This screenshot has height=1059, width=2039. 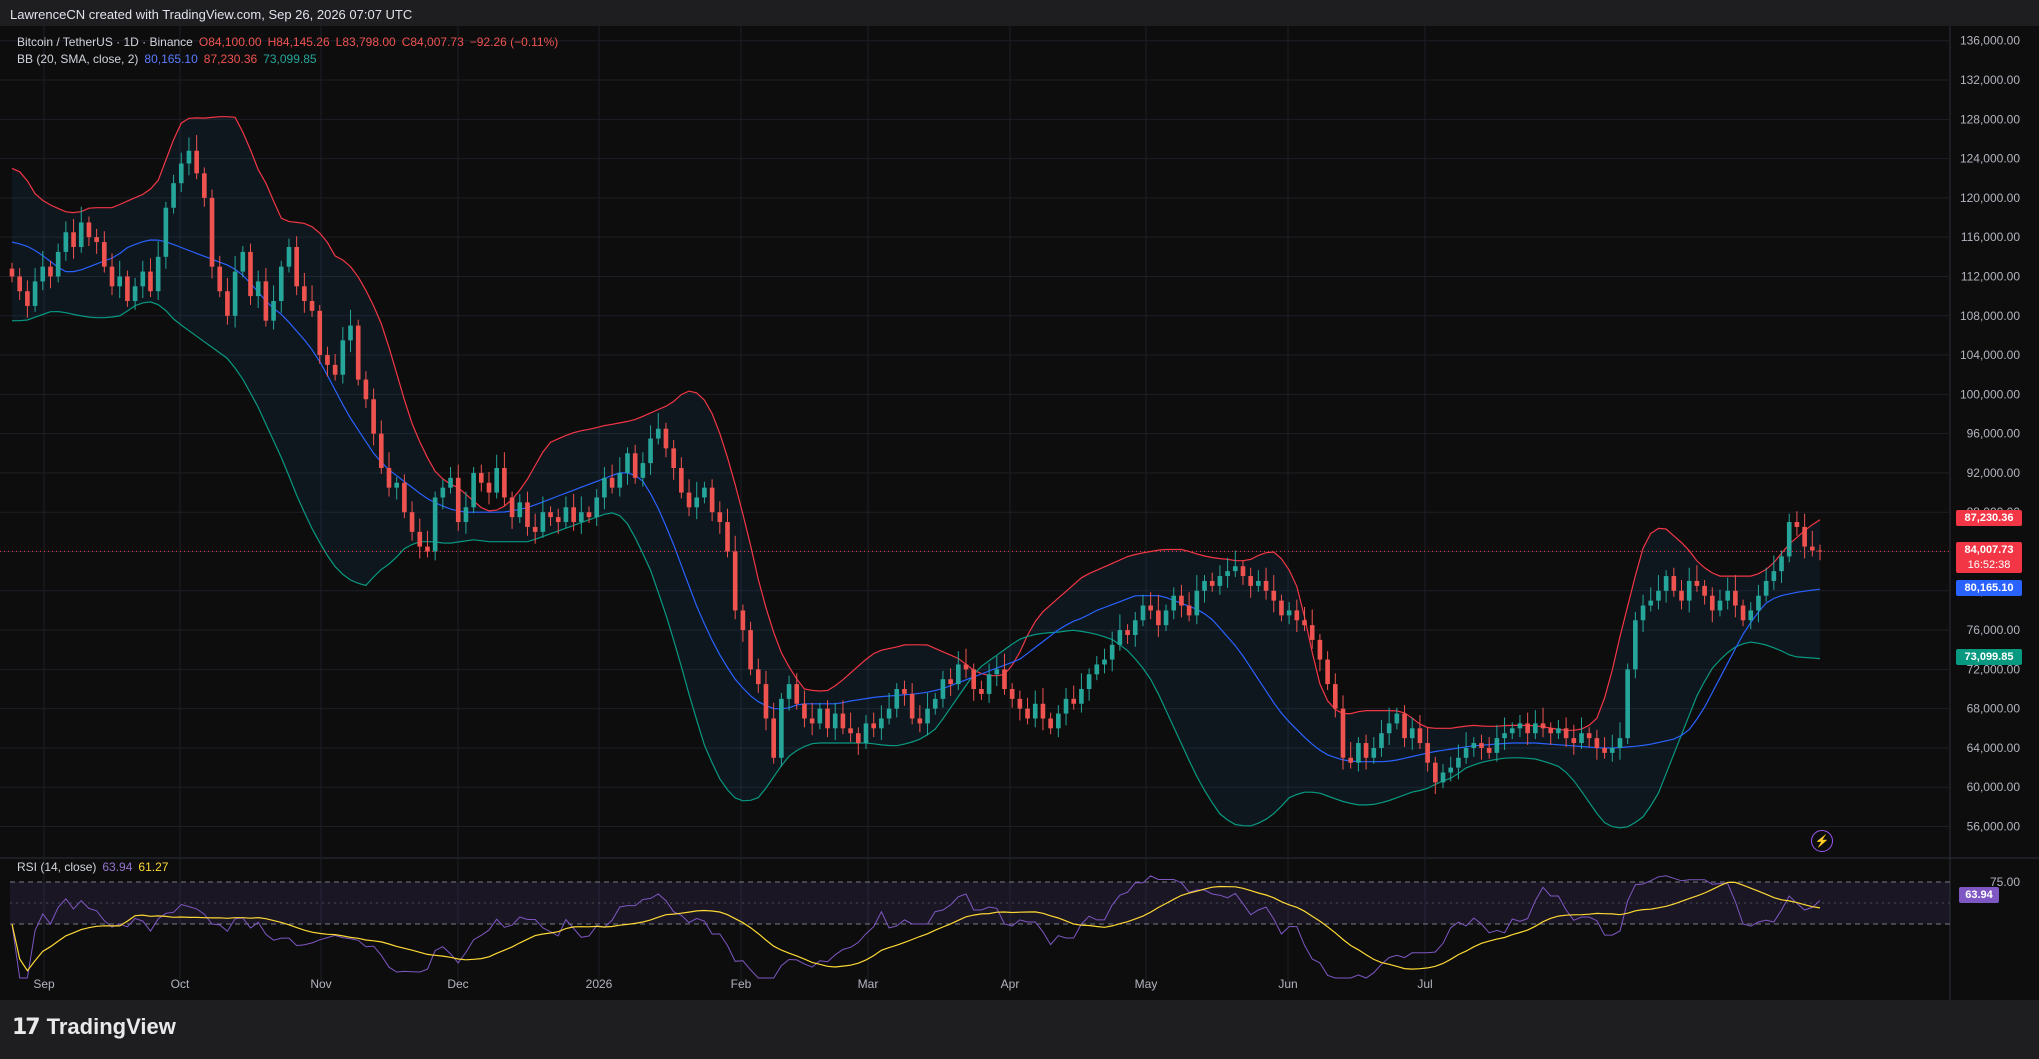 I want to click on upper-band-price-label: 87,230.36, so click(x=1989, y=518).